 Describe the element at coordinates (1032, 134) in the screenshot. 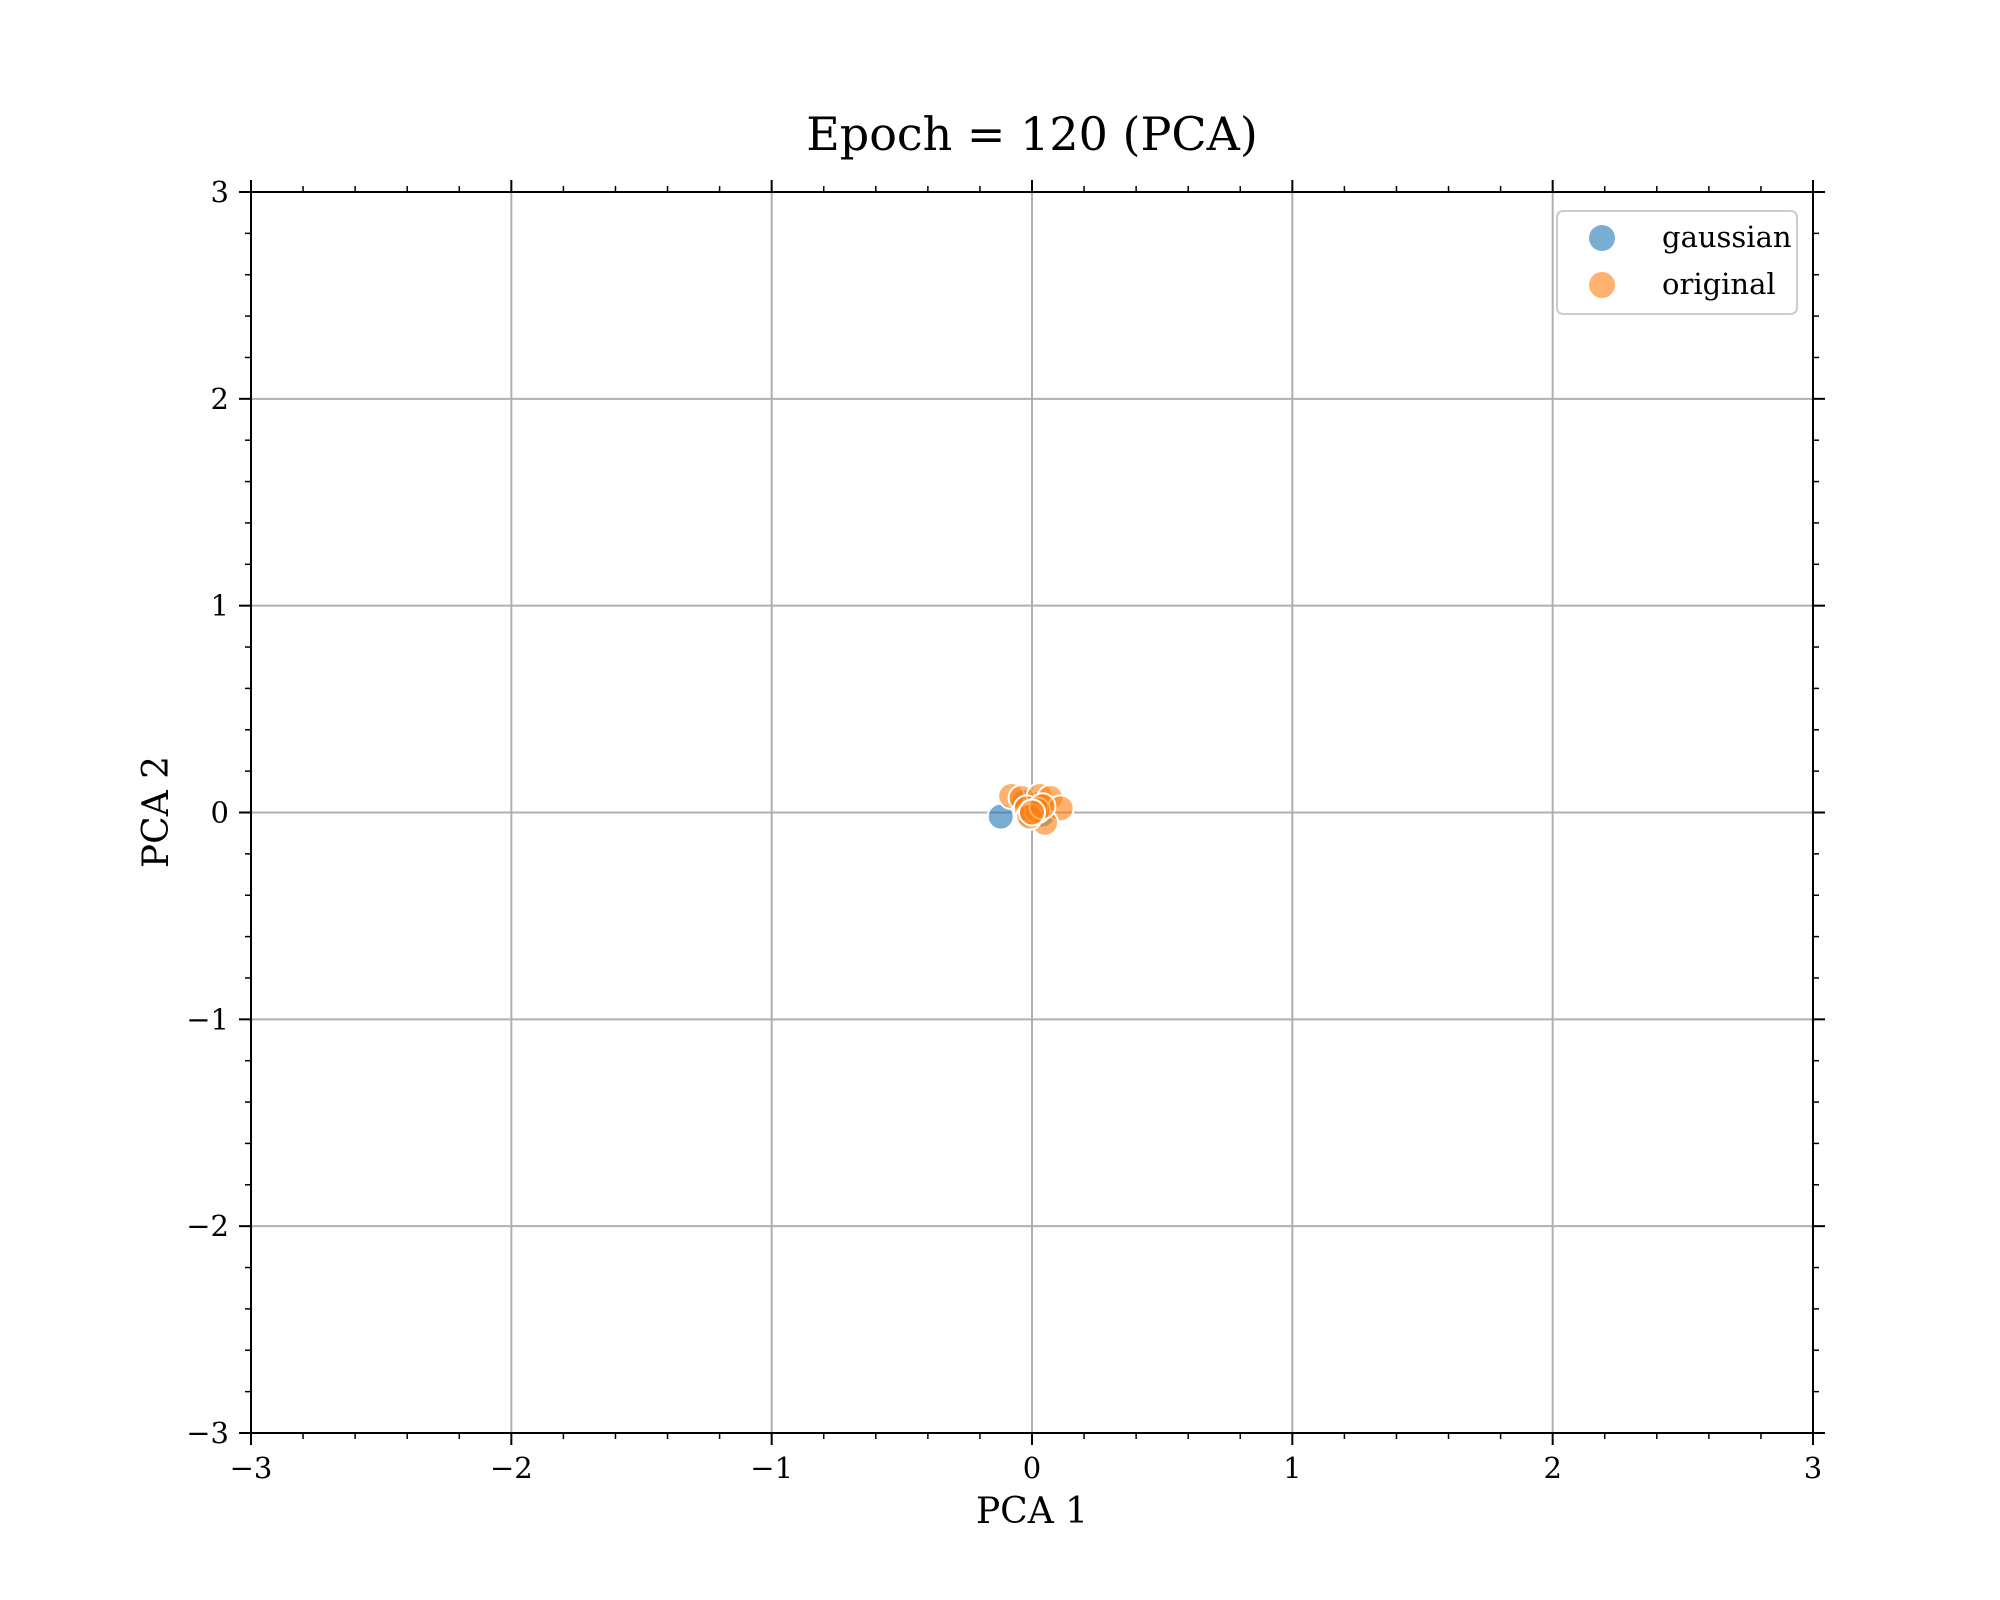

I see `chart-title: Epoch = 120 (PCA)` at that location.